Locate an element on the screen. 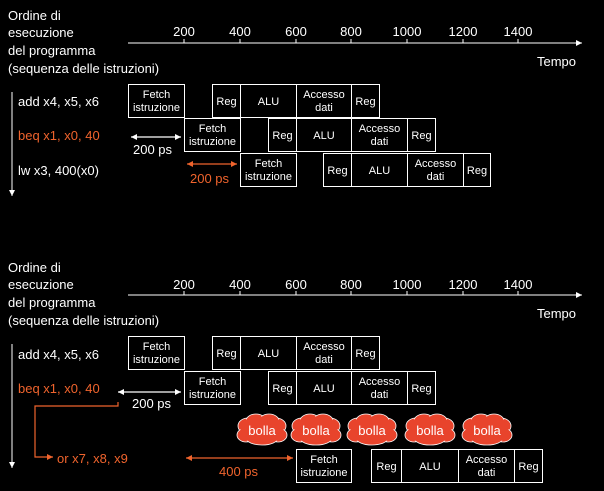 This screenshot has width=604, height=491. order-label-line-3: del programma is located at coordinates (52, 50).